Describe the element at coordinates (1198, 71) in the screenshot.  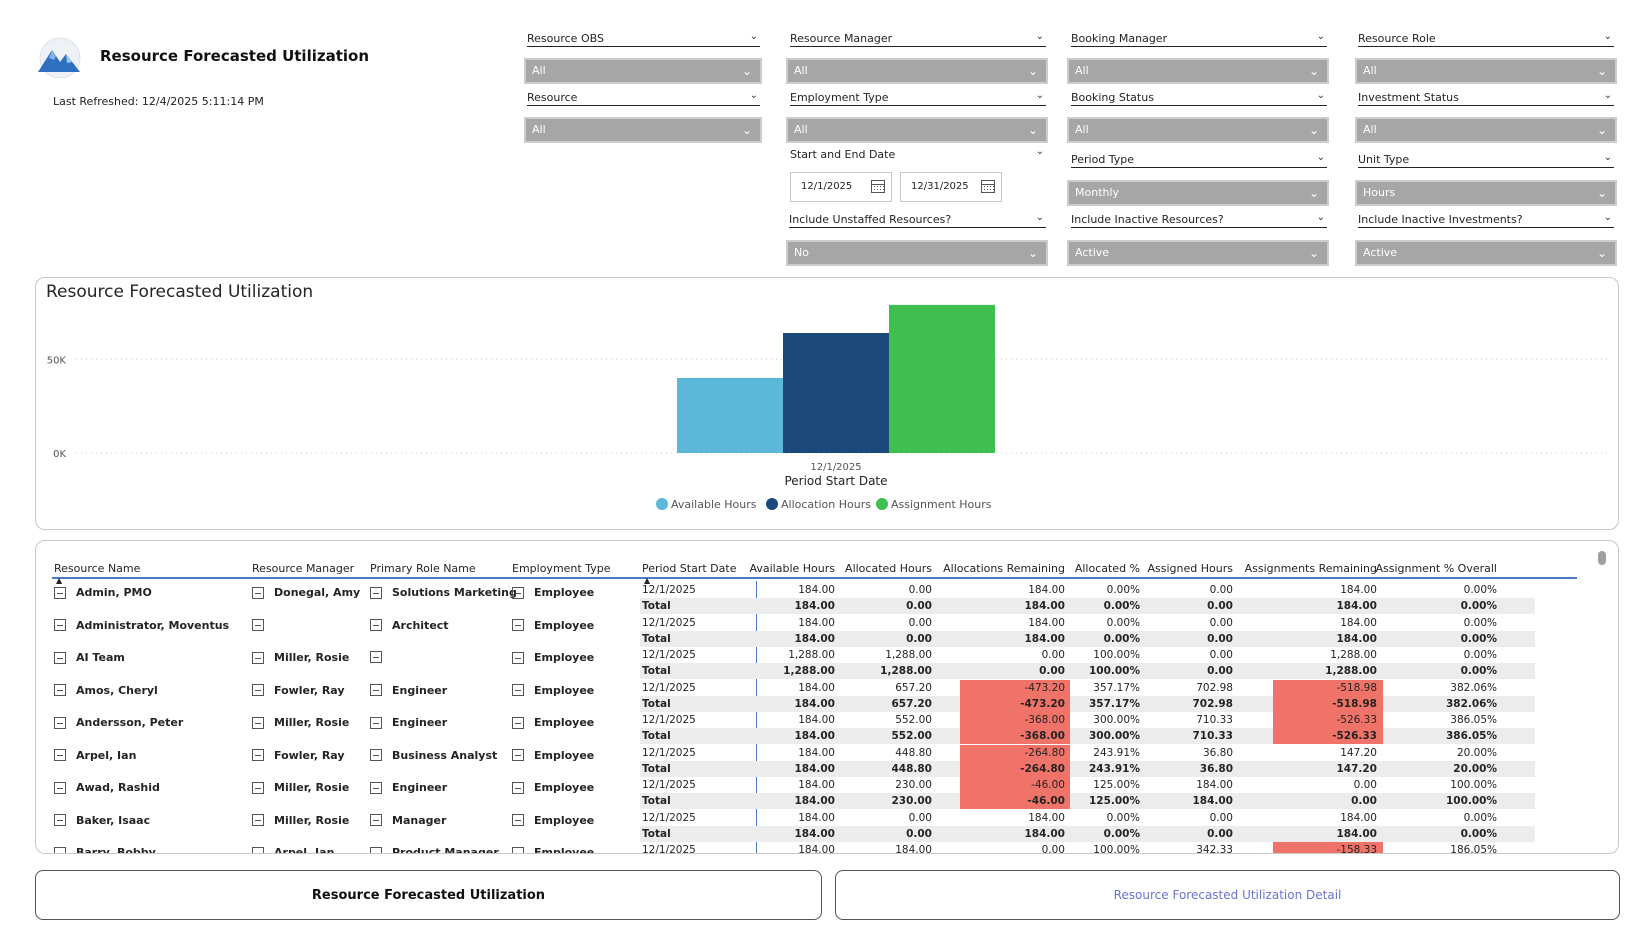
I see `booking-manager-dropdown: All ⌄` at that location.